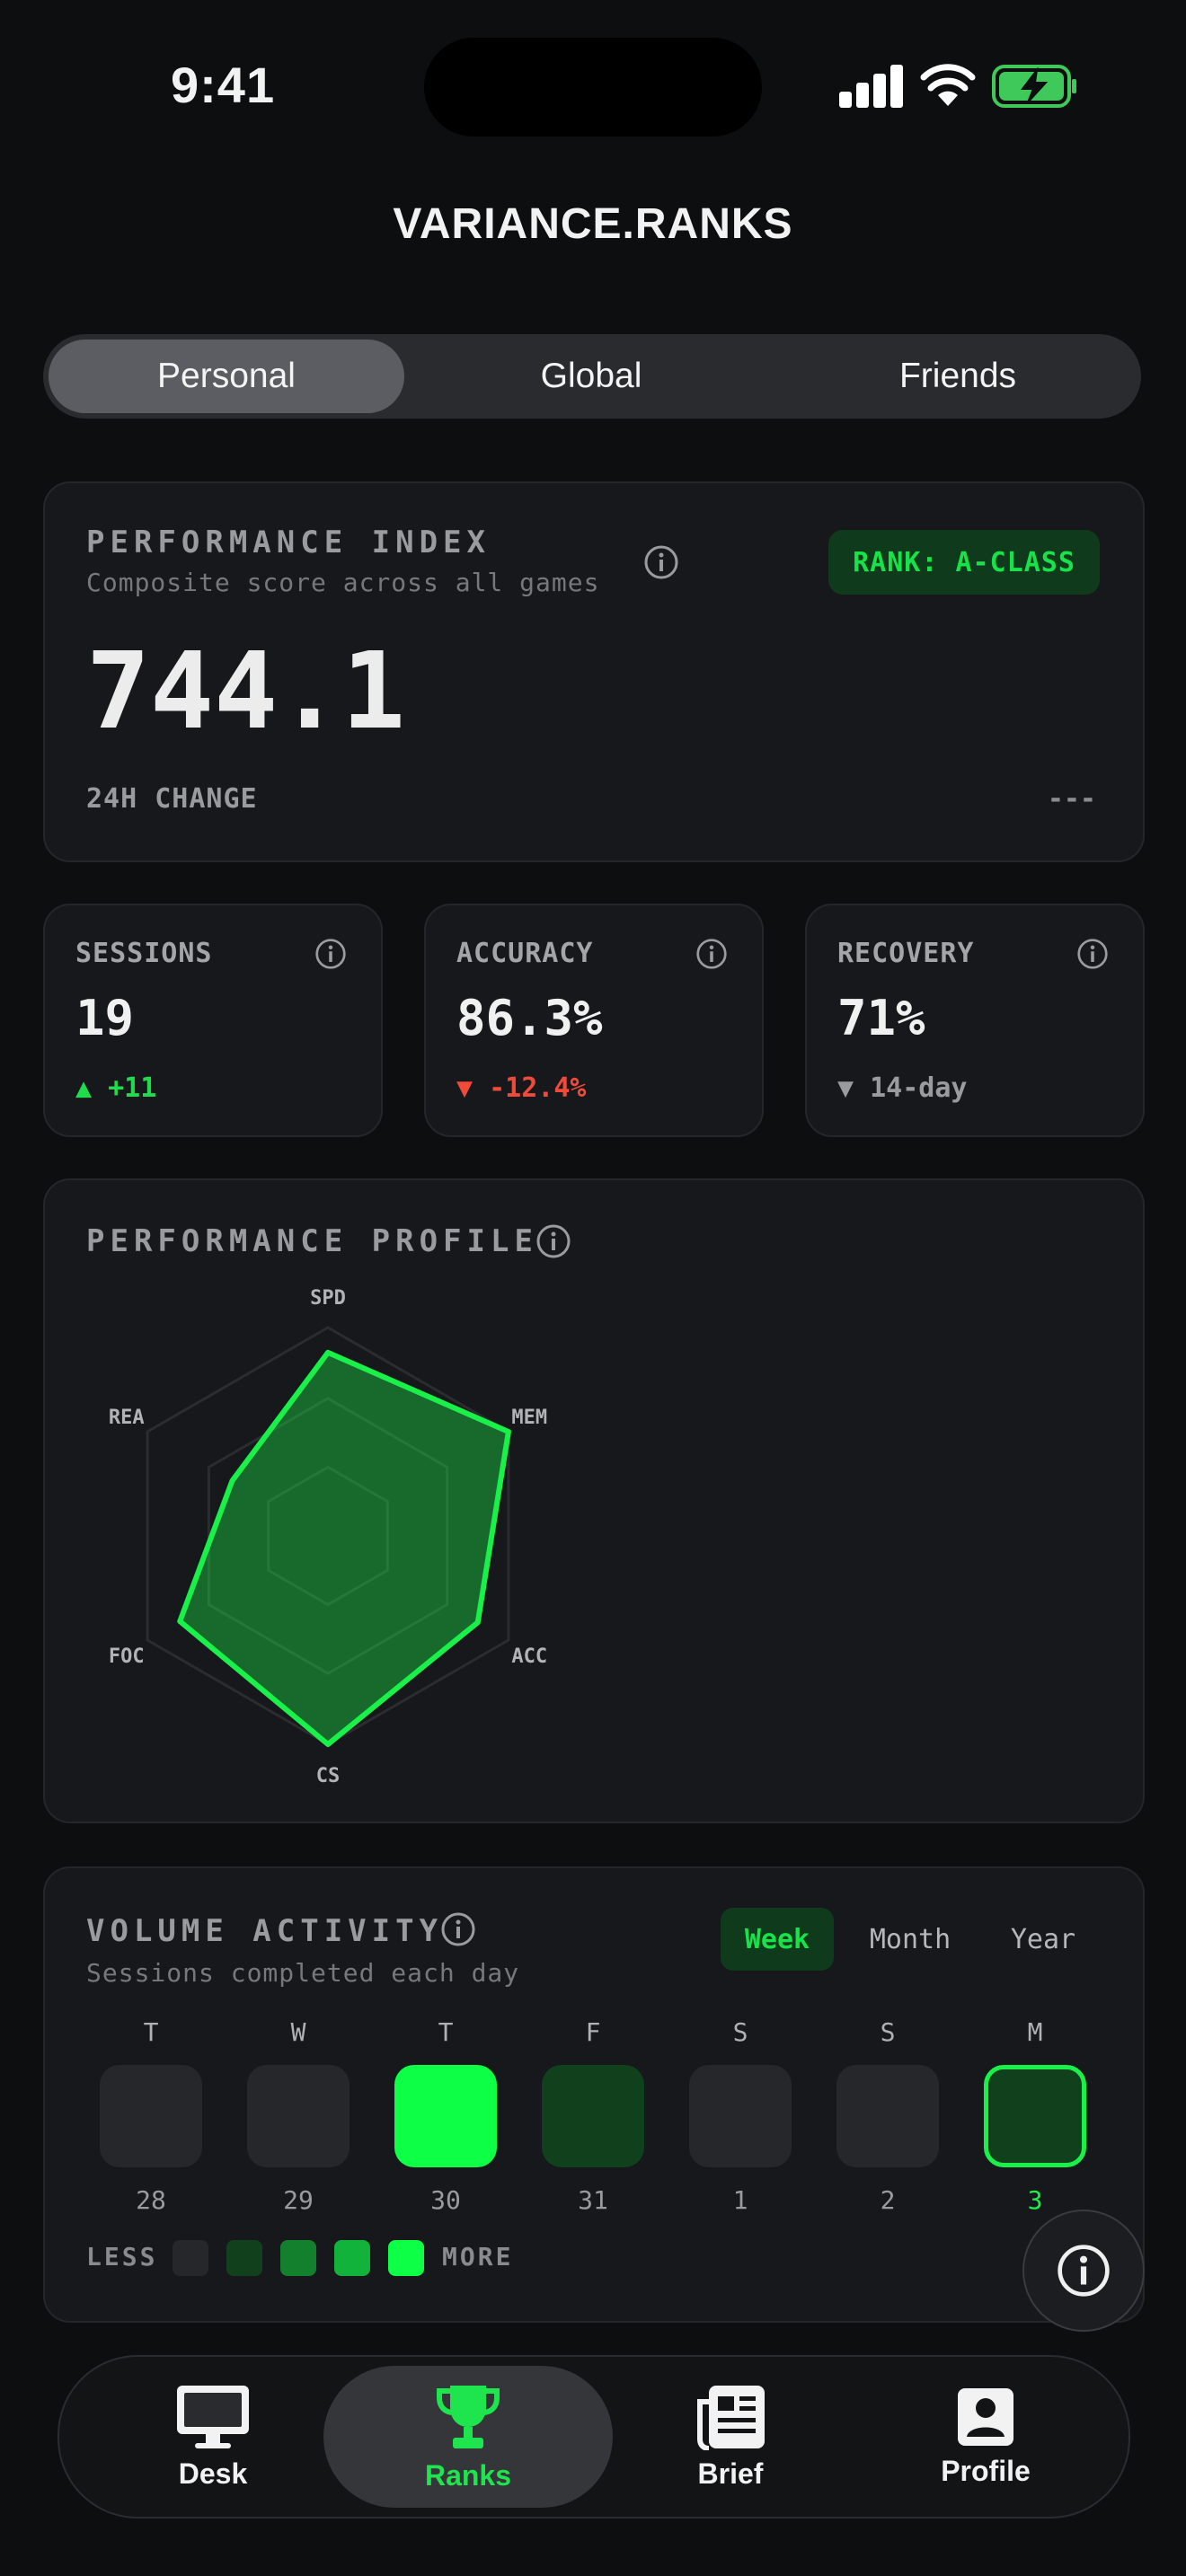 This screenshot has height=2576, width=1186. I want to click on nav-profile: Profile, so click(985, 2437).